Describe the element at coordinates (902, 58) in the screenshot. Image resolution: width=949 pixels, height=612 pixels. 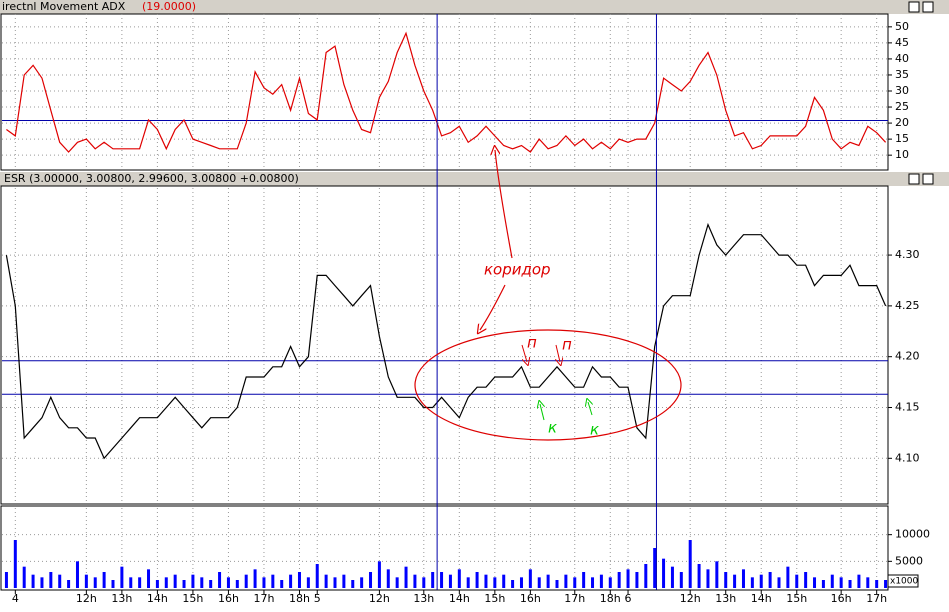
I see `y-tick-label: 40` at that location.